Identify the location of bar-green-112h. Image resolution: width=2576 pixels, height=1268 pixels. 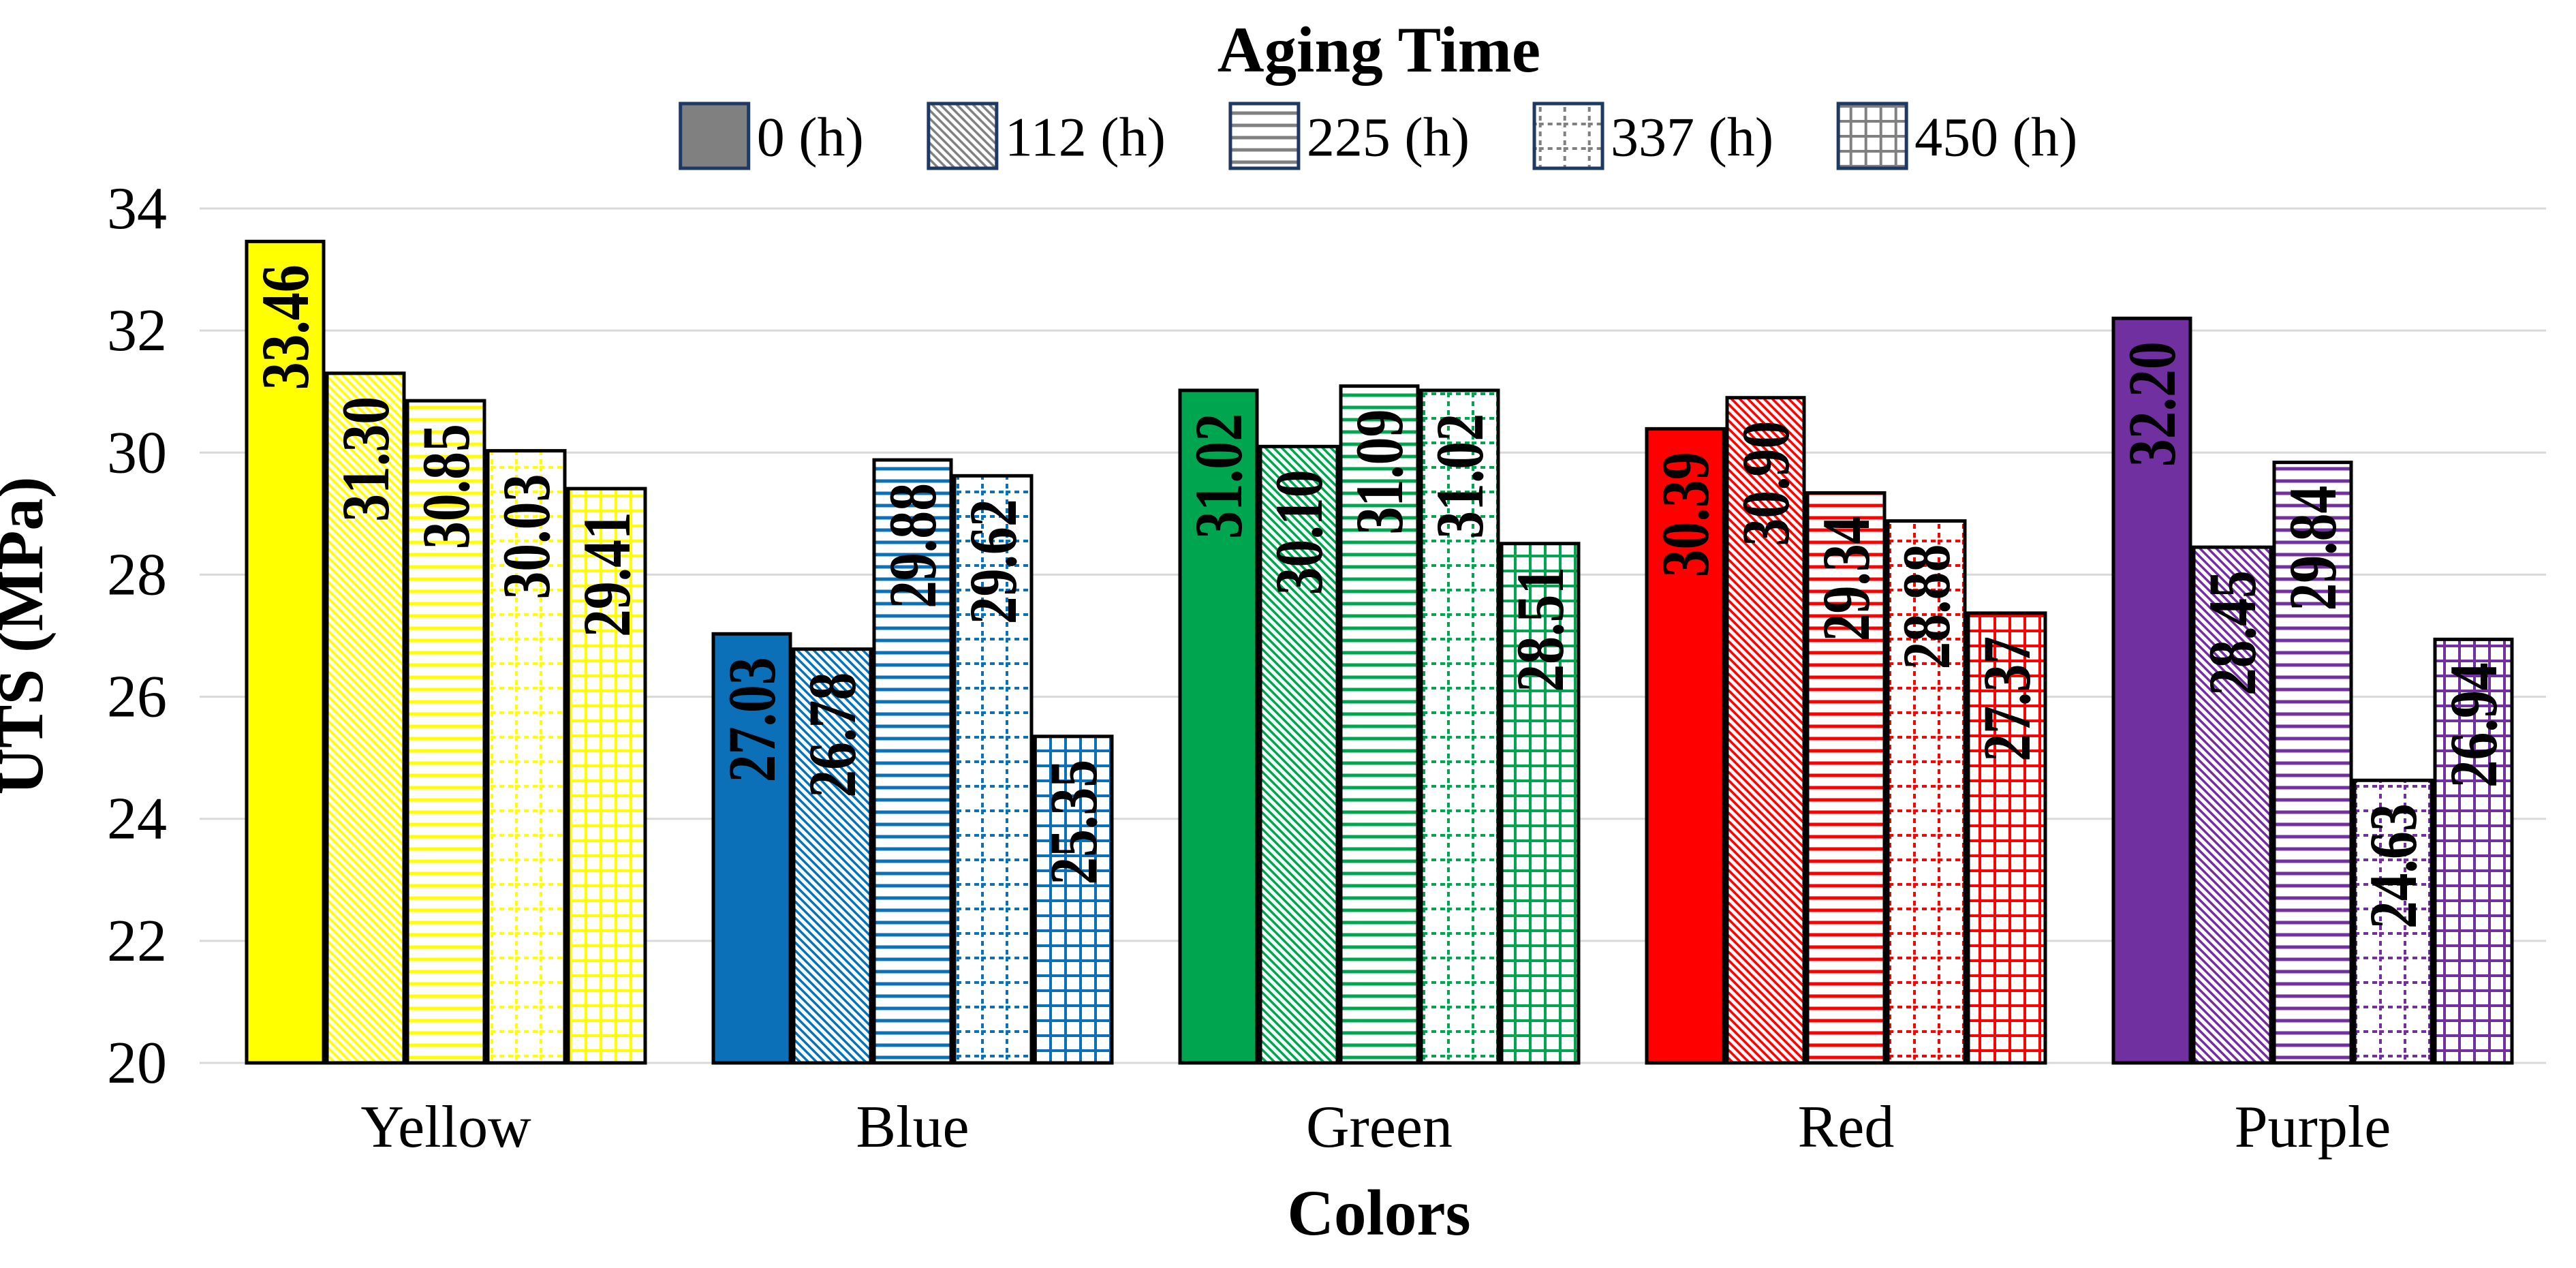
(1298, 754).